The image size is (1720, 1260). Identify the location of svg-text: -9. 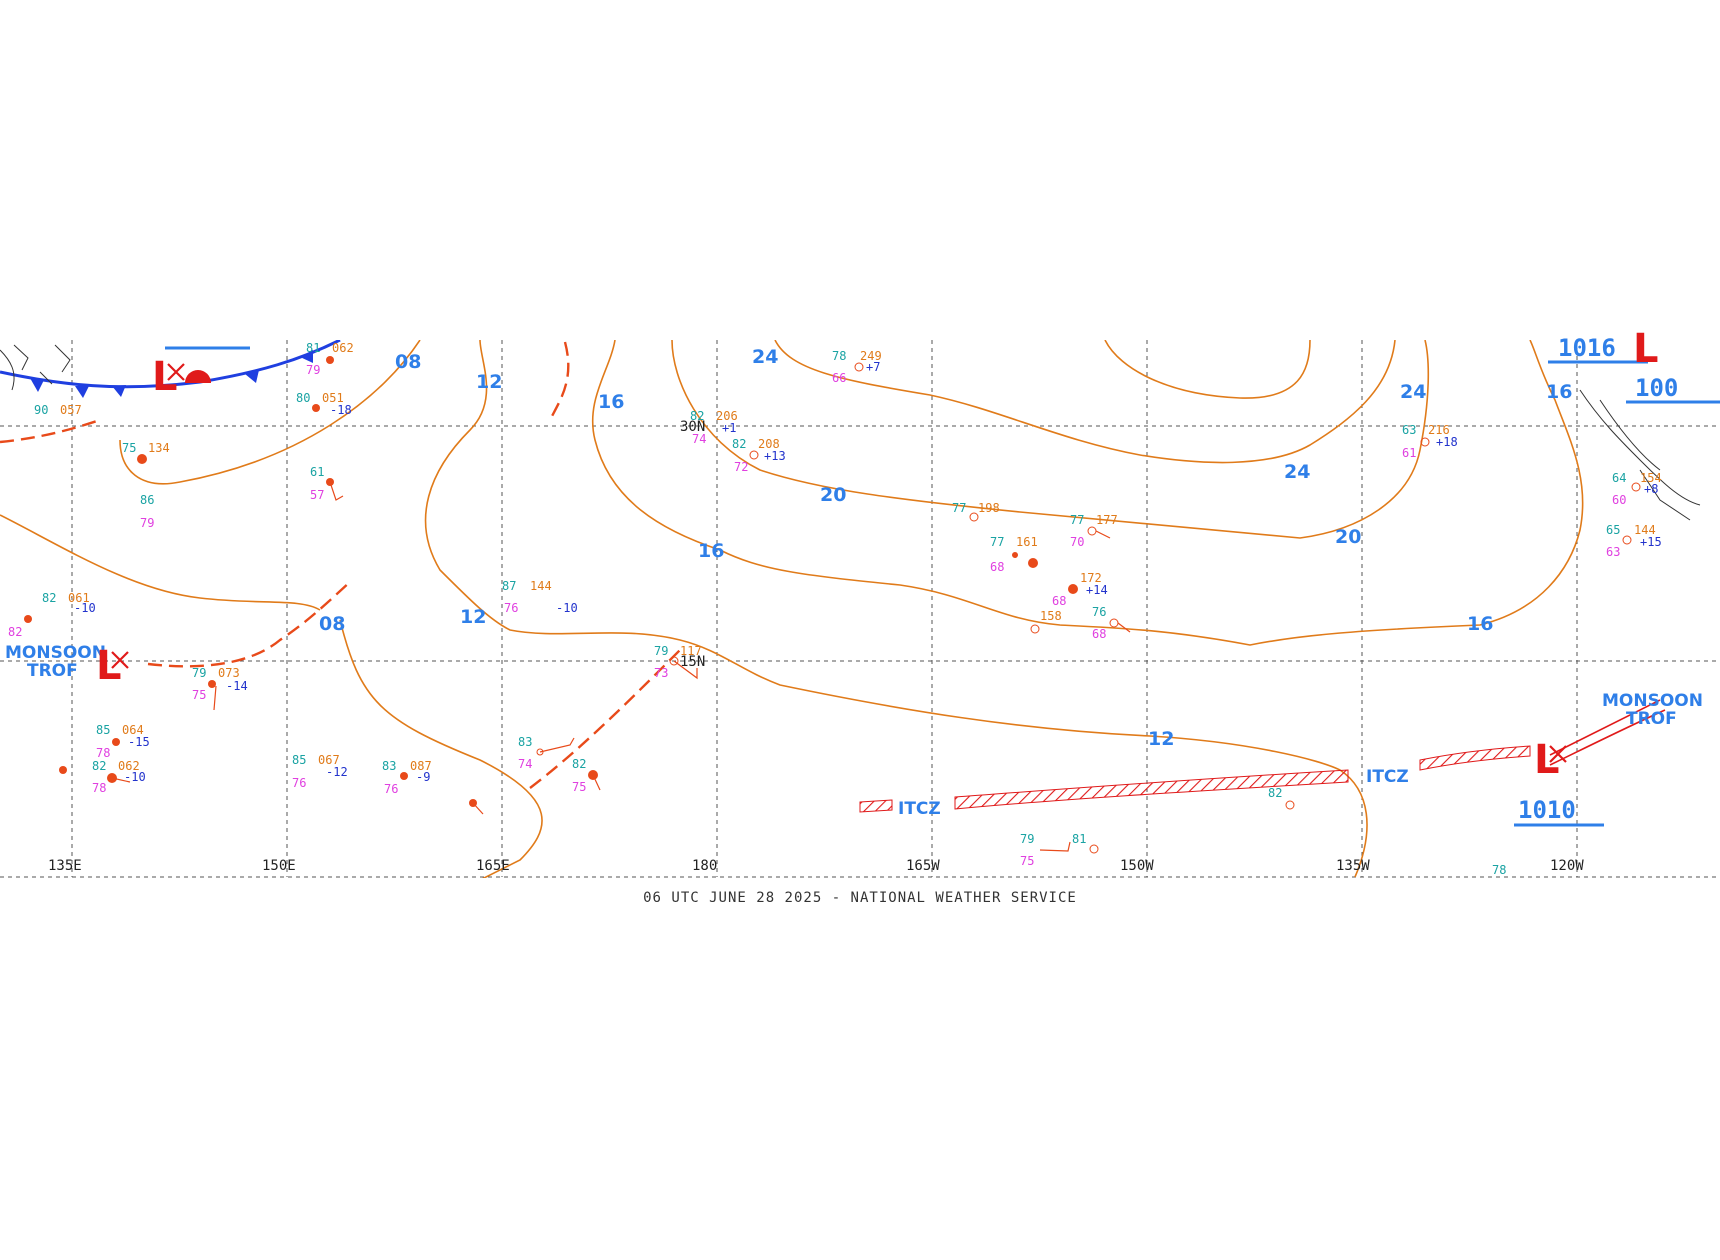
(423, 777).